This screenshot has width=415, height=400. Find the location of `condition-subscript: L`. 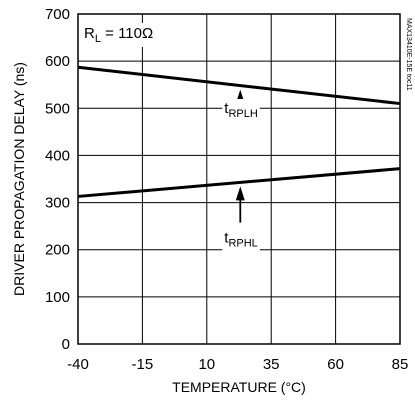

condition-subscript: L is located at coordinates (98, 39).